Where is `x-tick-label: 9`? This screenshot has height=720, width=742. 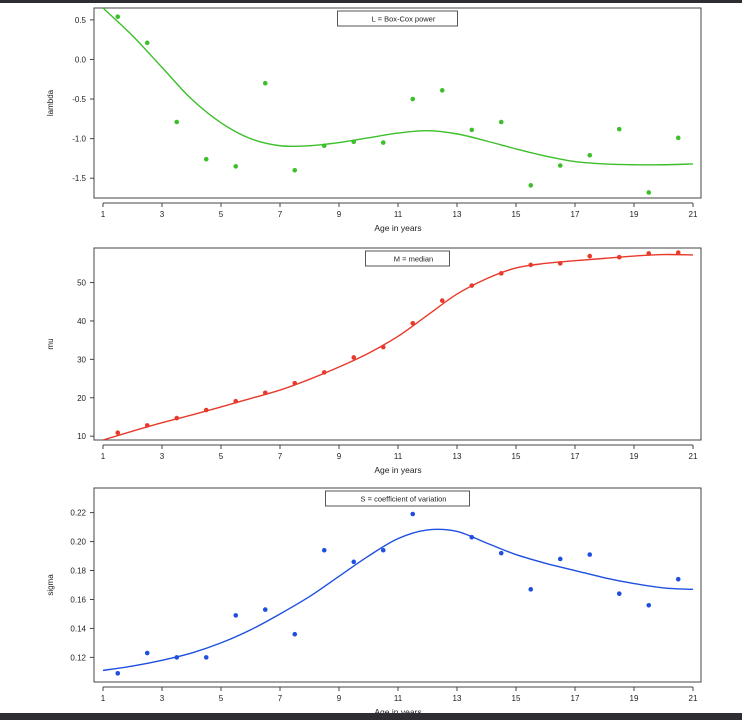 x-tick-label: 9 is located at coordinates (339, 214).